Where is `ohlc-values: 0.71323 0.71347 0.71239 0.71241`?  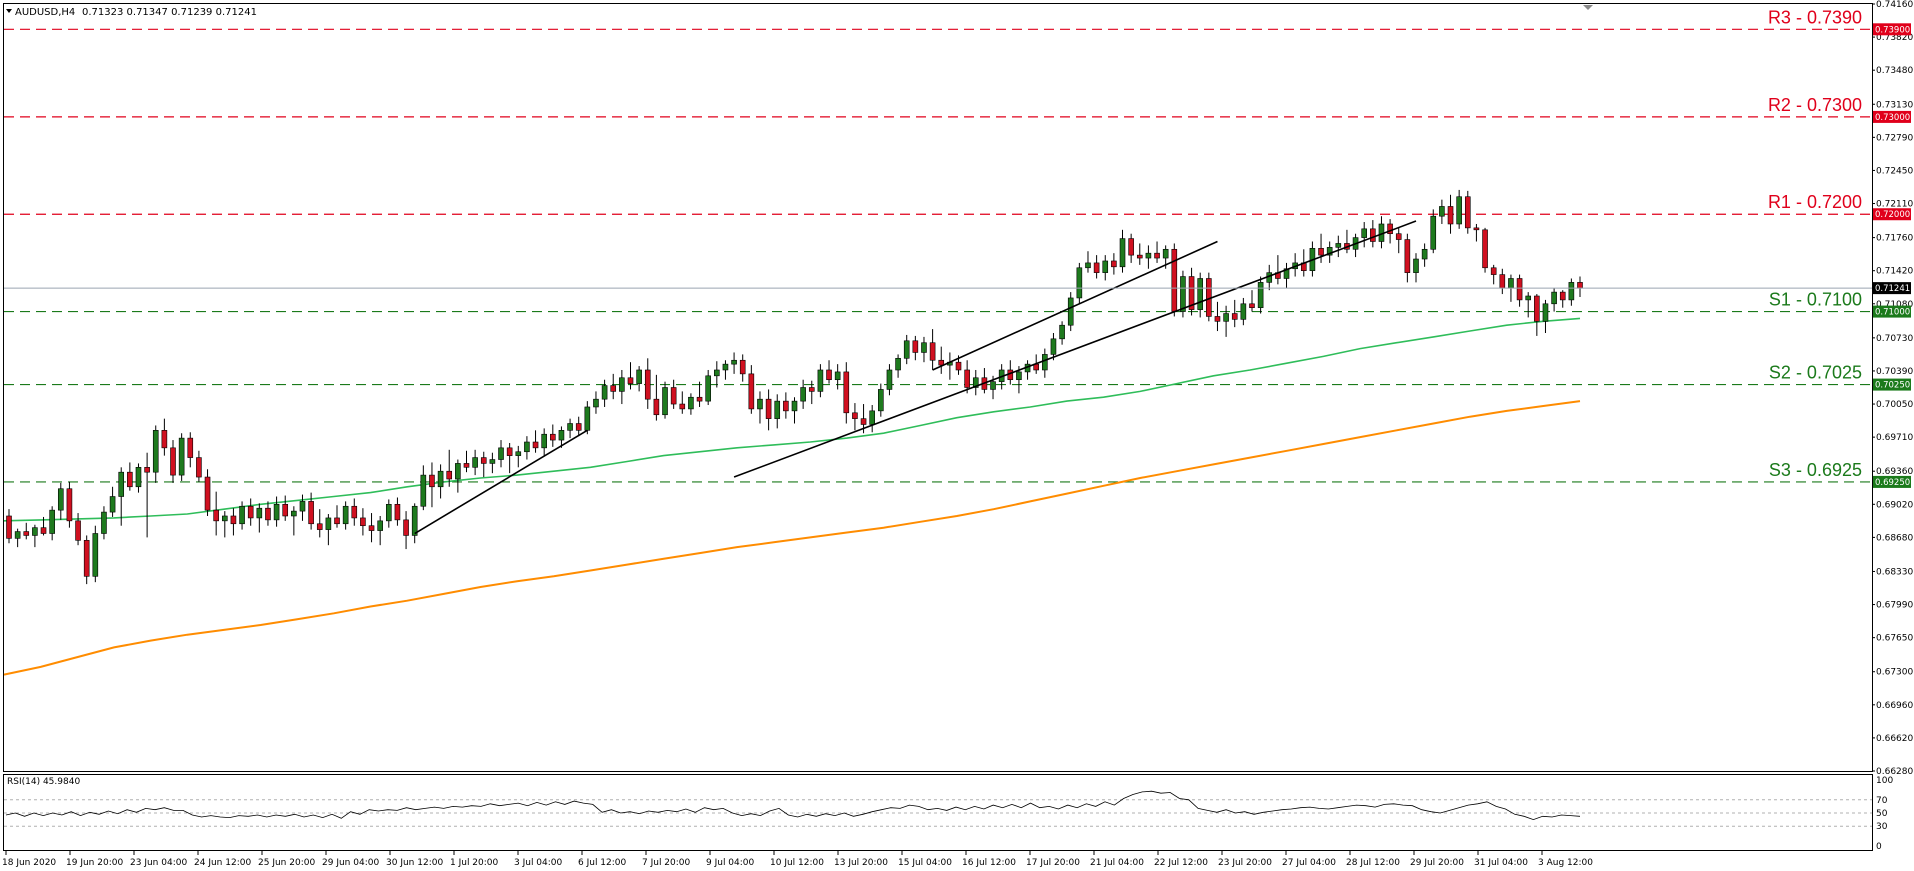
ohlc-values: 0.71323 0.71347 0.71239 0.71241 is located at coordinates (169, 12).